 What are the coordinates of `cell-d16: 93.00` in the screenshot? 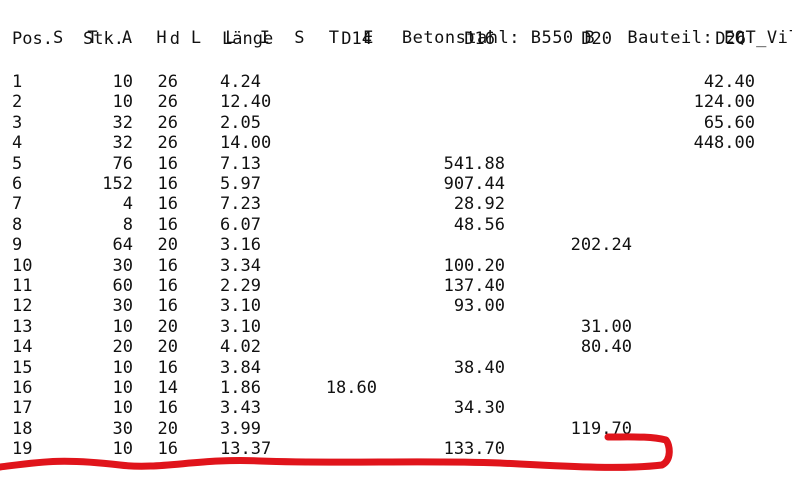 It's located at (479, 306).